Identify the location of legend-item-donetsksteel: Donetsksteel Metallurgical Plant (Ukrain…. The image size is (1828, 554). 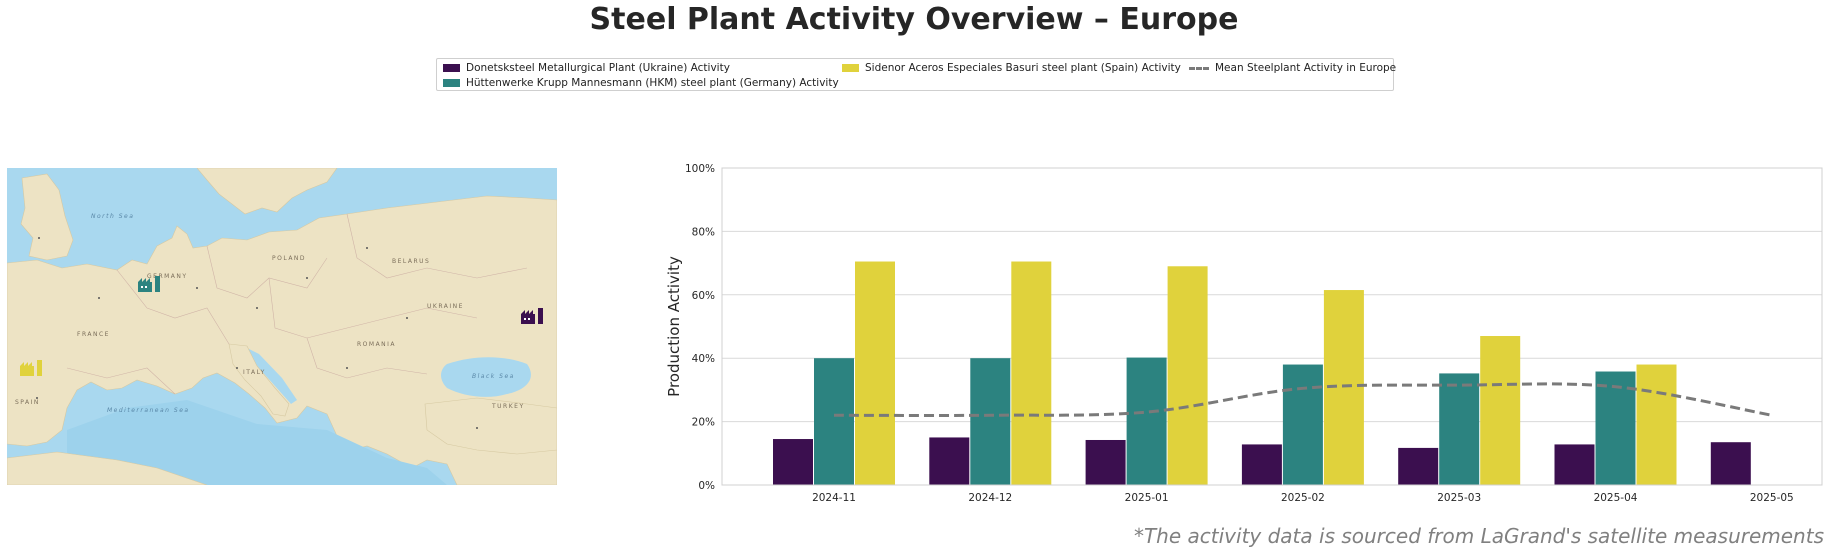
(586, 68).